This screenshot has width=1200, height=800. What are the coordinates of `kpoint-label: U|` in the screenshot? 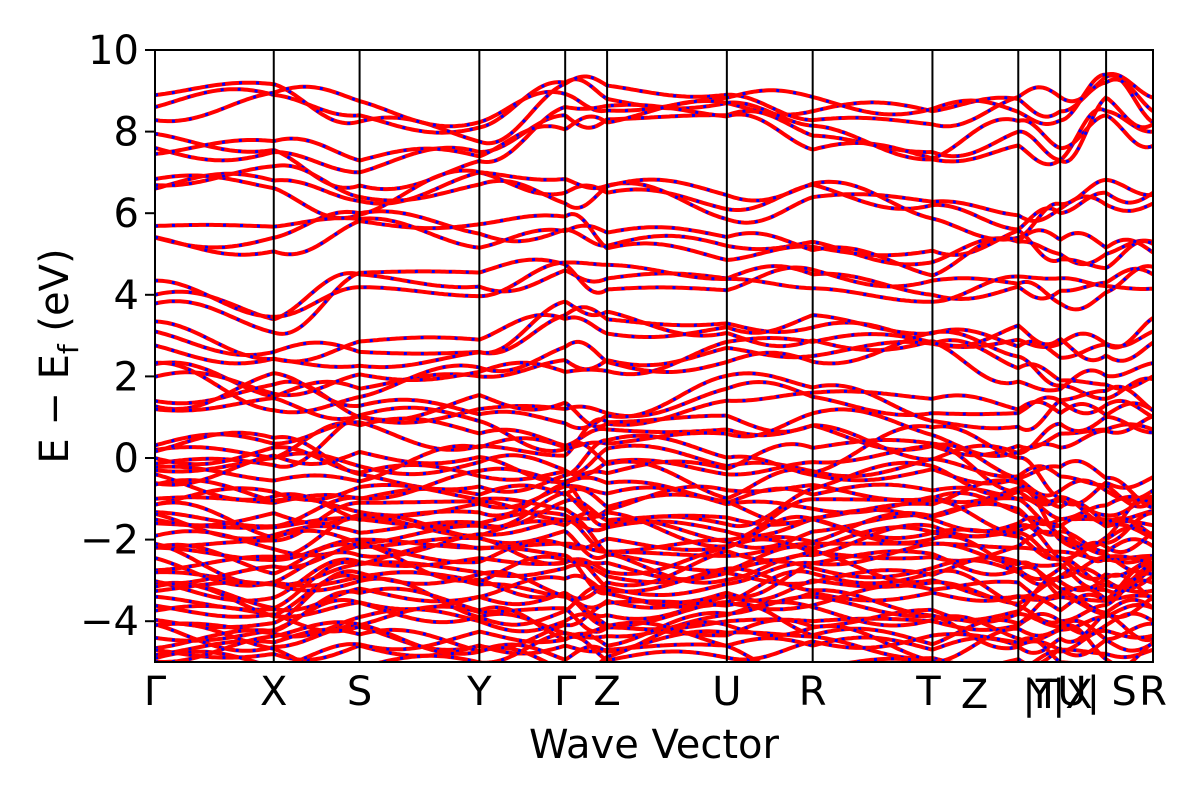 It's located at (1078, 692).